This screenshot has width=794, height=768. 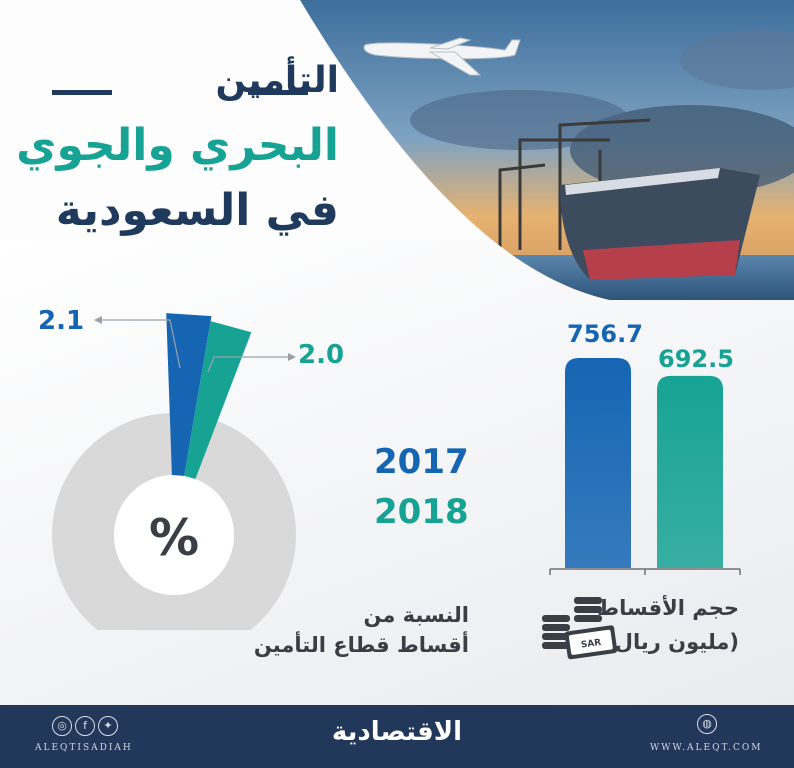 What do you see at coordinates (292, 357) in the screenshot?
I see `leader-arrow-2018` at bounding box center [292, 357].